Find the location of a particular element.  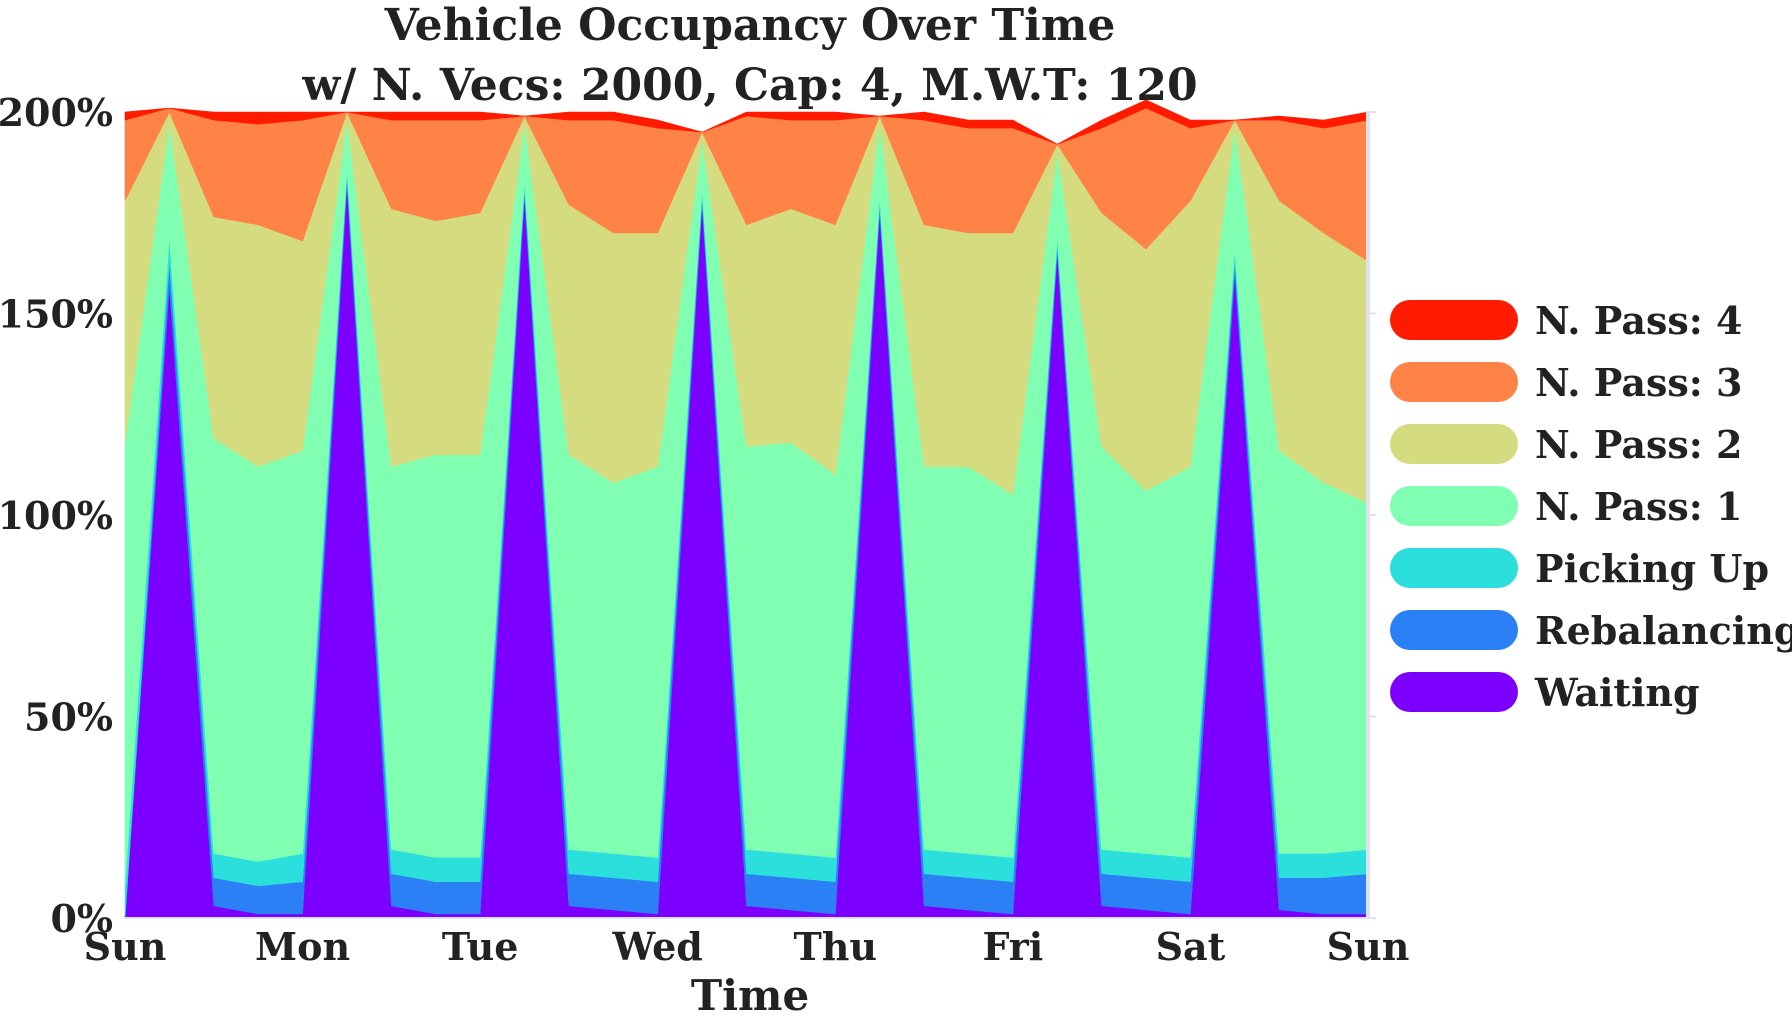

legend-item-rebalancing: Rebalancing is located at coordinates (1591, 630).